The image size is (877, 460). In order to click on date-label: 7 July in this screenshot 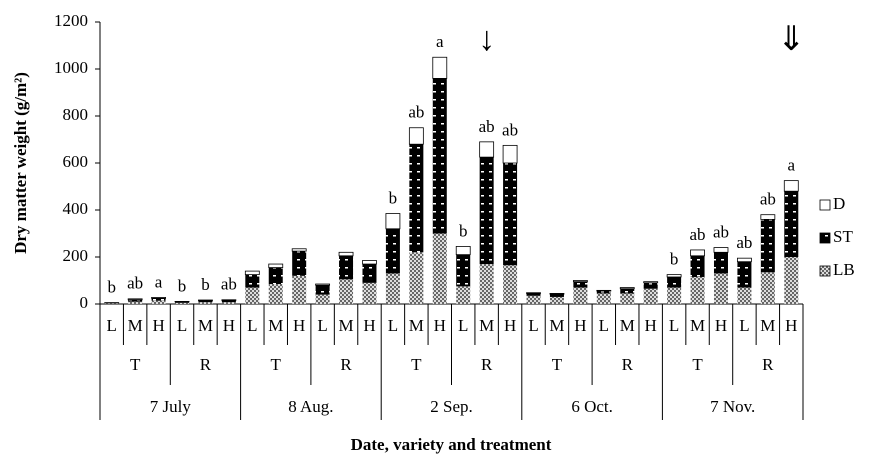, I will do `click(171, 406)`.